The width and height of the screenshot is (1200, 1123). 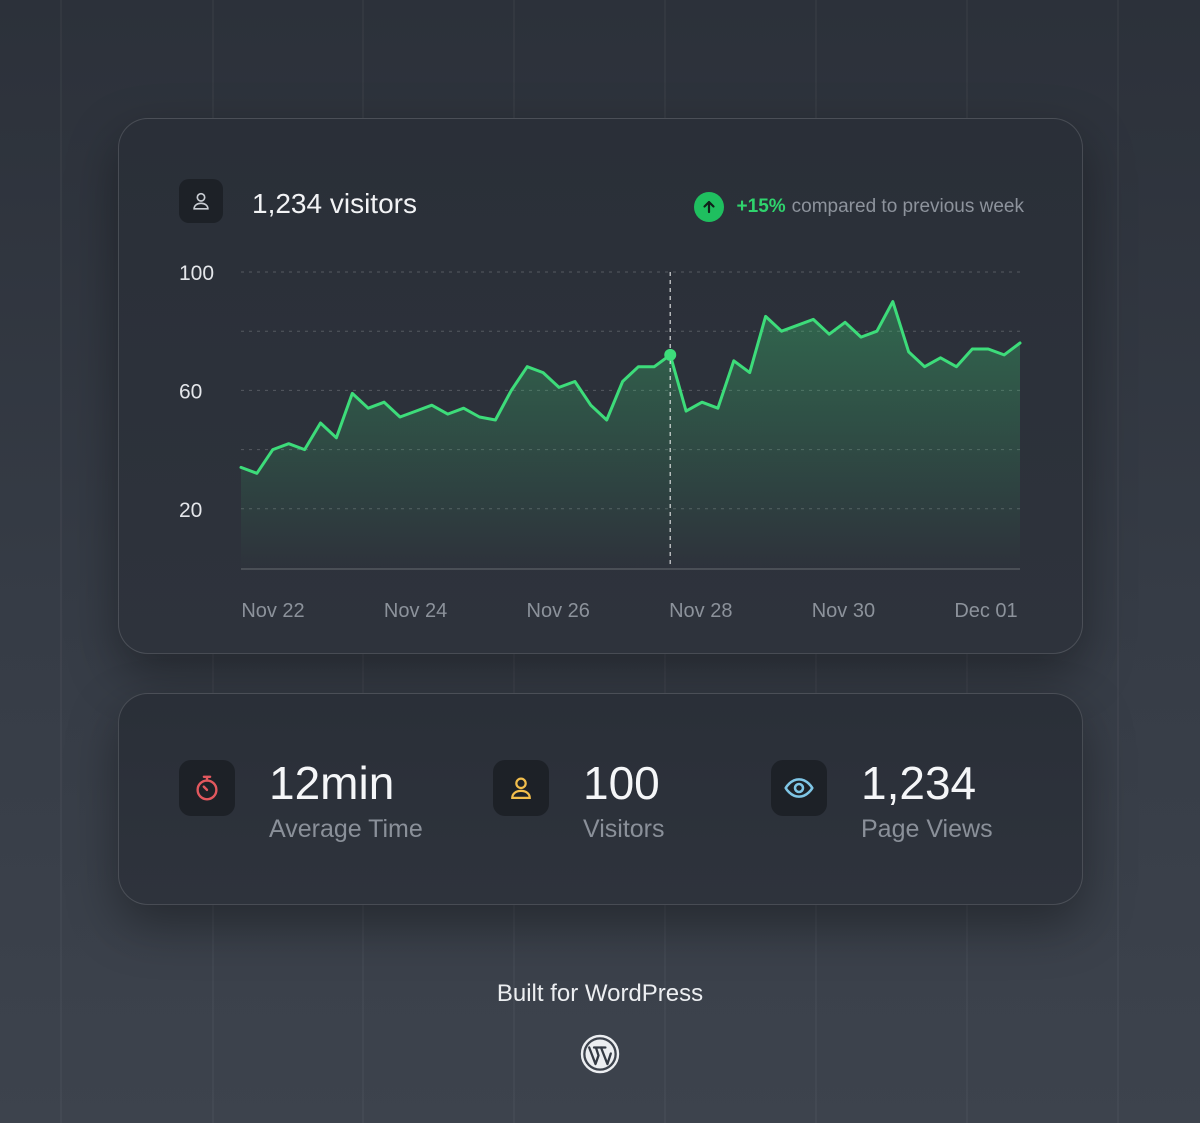 I want to click on stat-label: Average Time, so click(x=346, y=829).